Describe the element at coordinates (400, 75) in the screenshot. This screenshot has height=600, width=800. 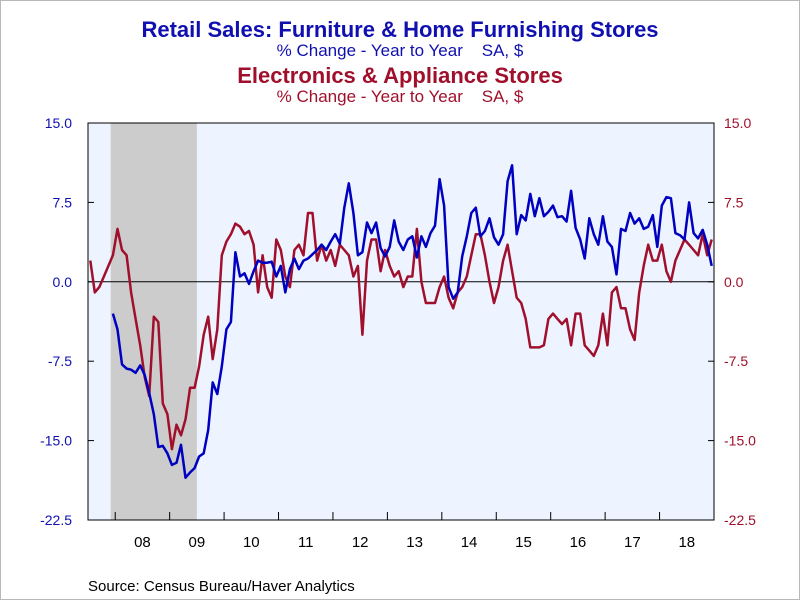
I see `series2-title: Electronics & Appliance Stores` at that location.